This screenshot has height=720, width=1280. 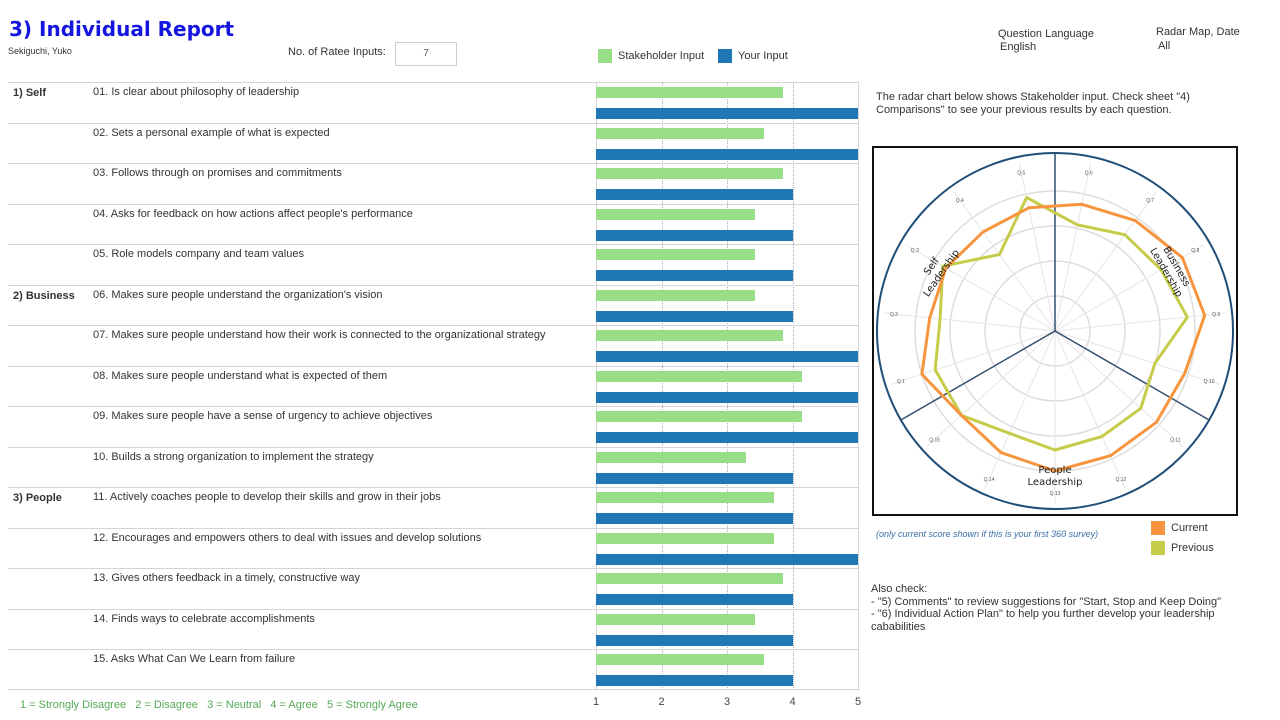 What do you see at coordinates (433, 265) in the screenshot?
I see `table-row: 05. Role models company and team values` at bounding box center [433, 265].